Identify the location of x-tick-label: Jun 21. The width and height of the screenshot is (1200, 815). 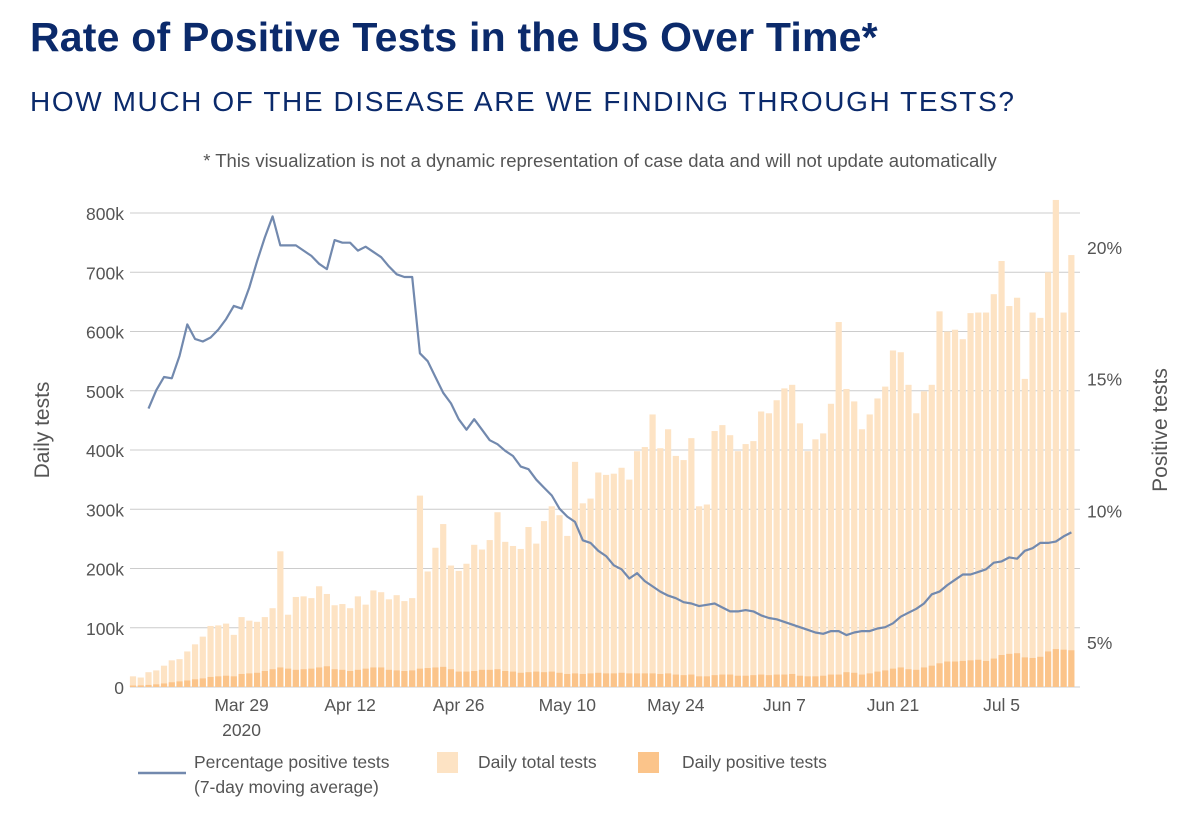
(893, 705).